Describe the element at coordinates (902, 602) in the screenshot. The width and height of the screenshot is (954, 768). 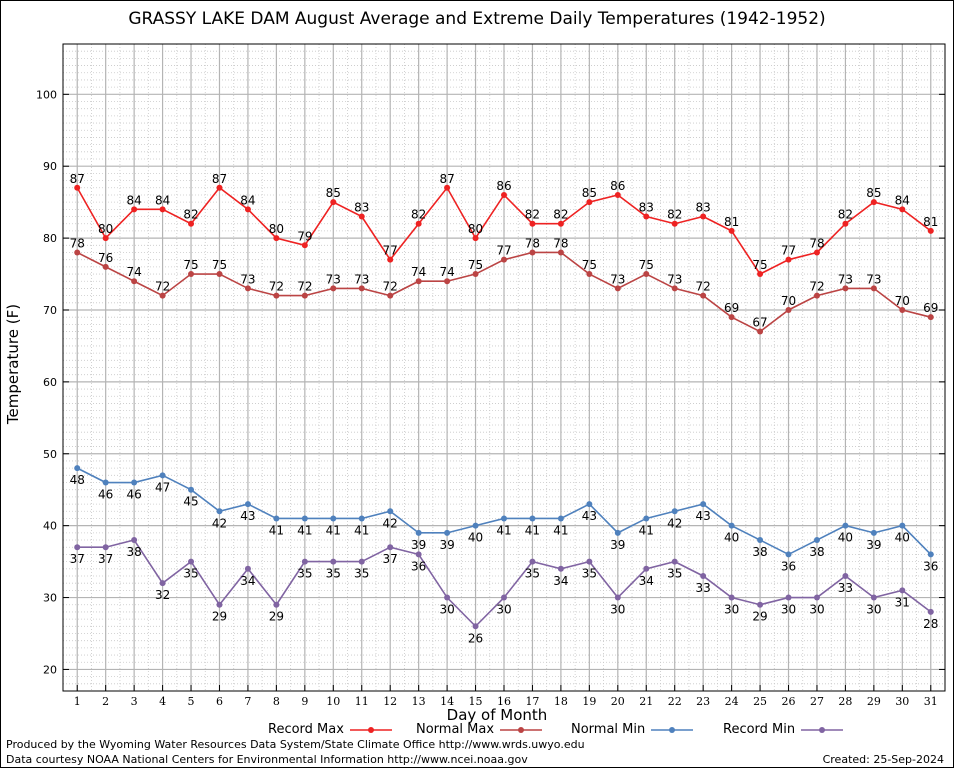
I see `data-label-record-min: 31` at that location.